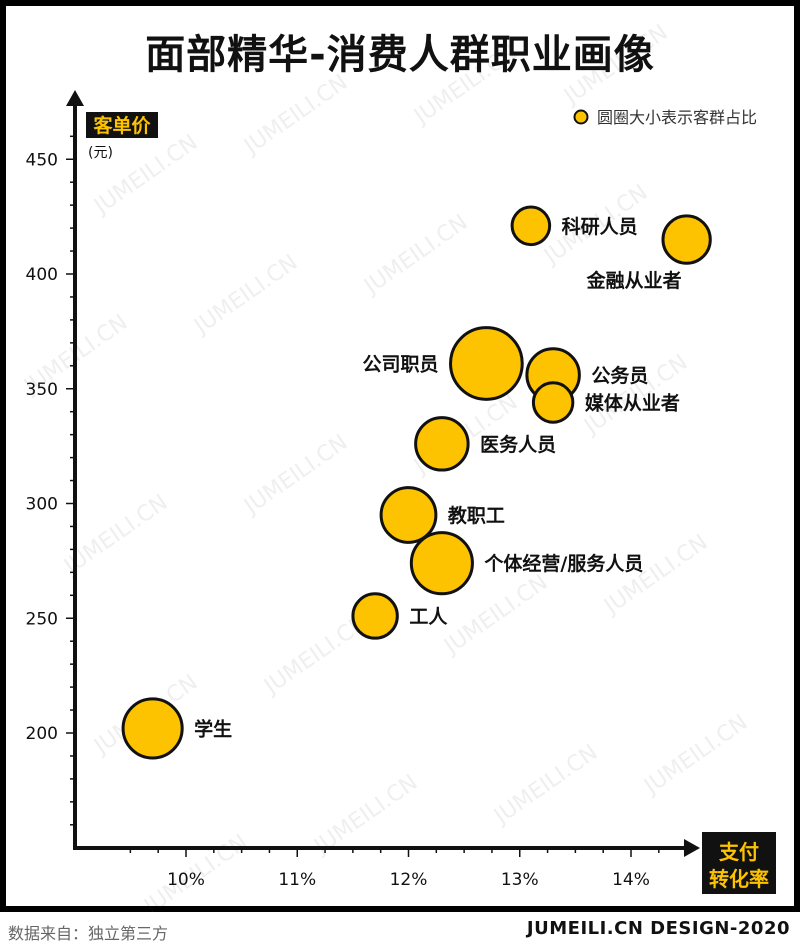 This screenshot has height=947, width=800. What do you see at coordinates (677, 117) in the screenshot?
I see `legend-text: 圆圈大小表示客群占比` at bounding box center [677, 117].